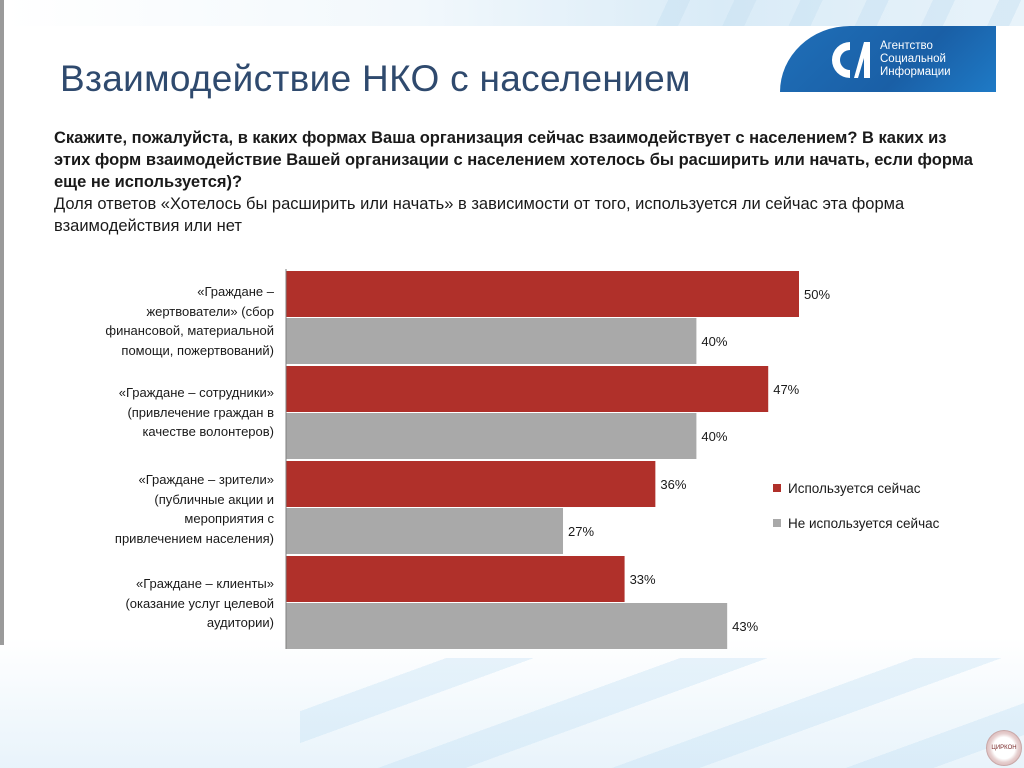 Image resolution: width=1024 pixels, height=768 pixels. What do you see at coordinates (913, 59) in the screenshot?
I see `logo-line-2: Социальной` at bounding box center [913, 59].